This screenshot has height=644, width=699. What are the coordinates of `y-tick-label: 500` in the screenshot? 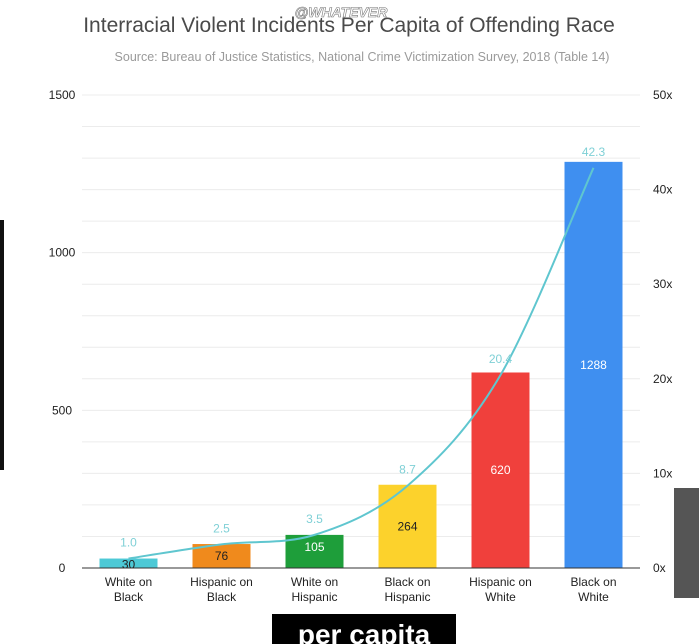 It's located at (62, 410).